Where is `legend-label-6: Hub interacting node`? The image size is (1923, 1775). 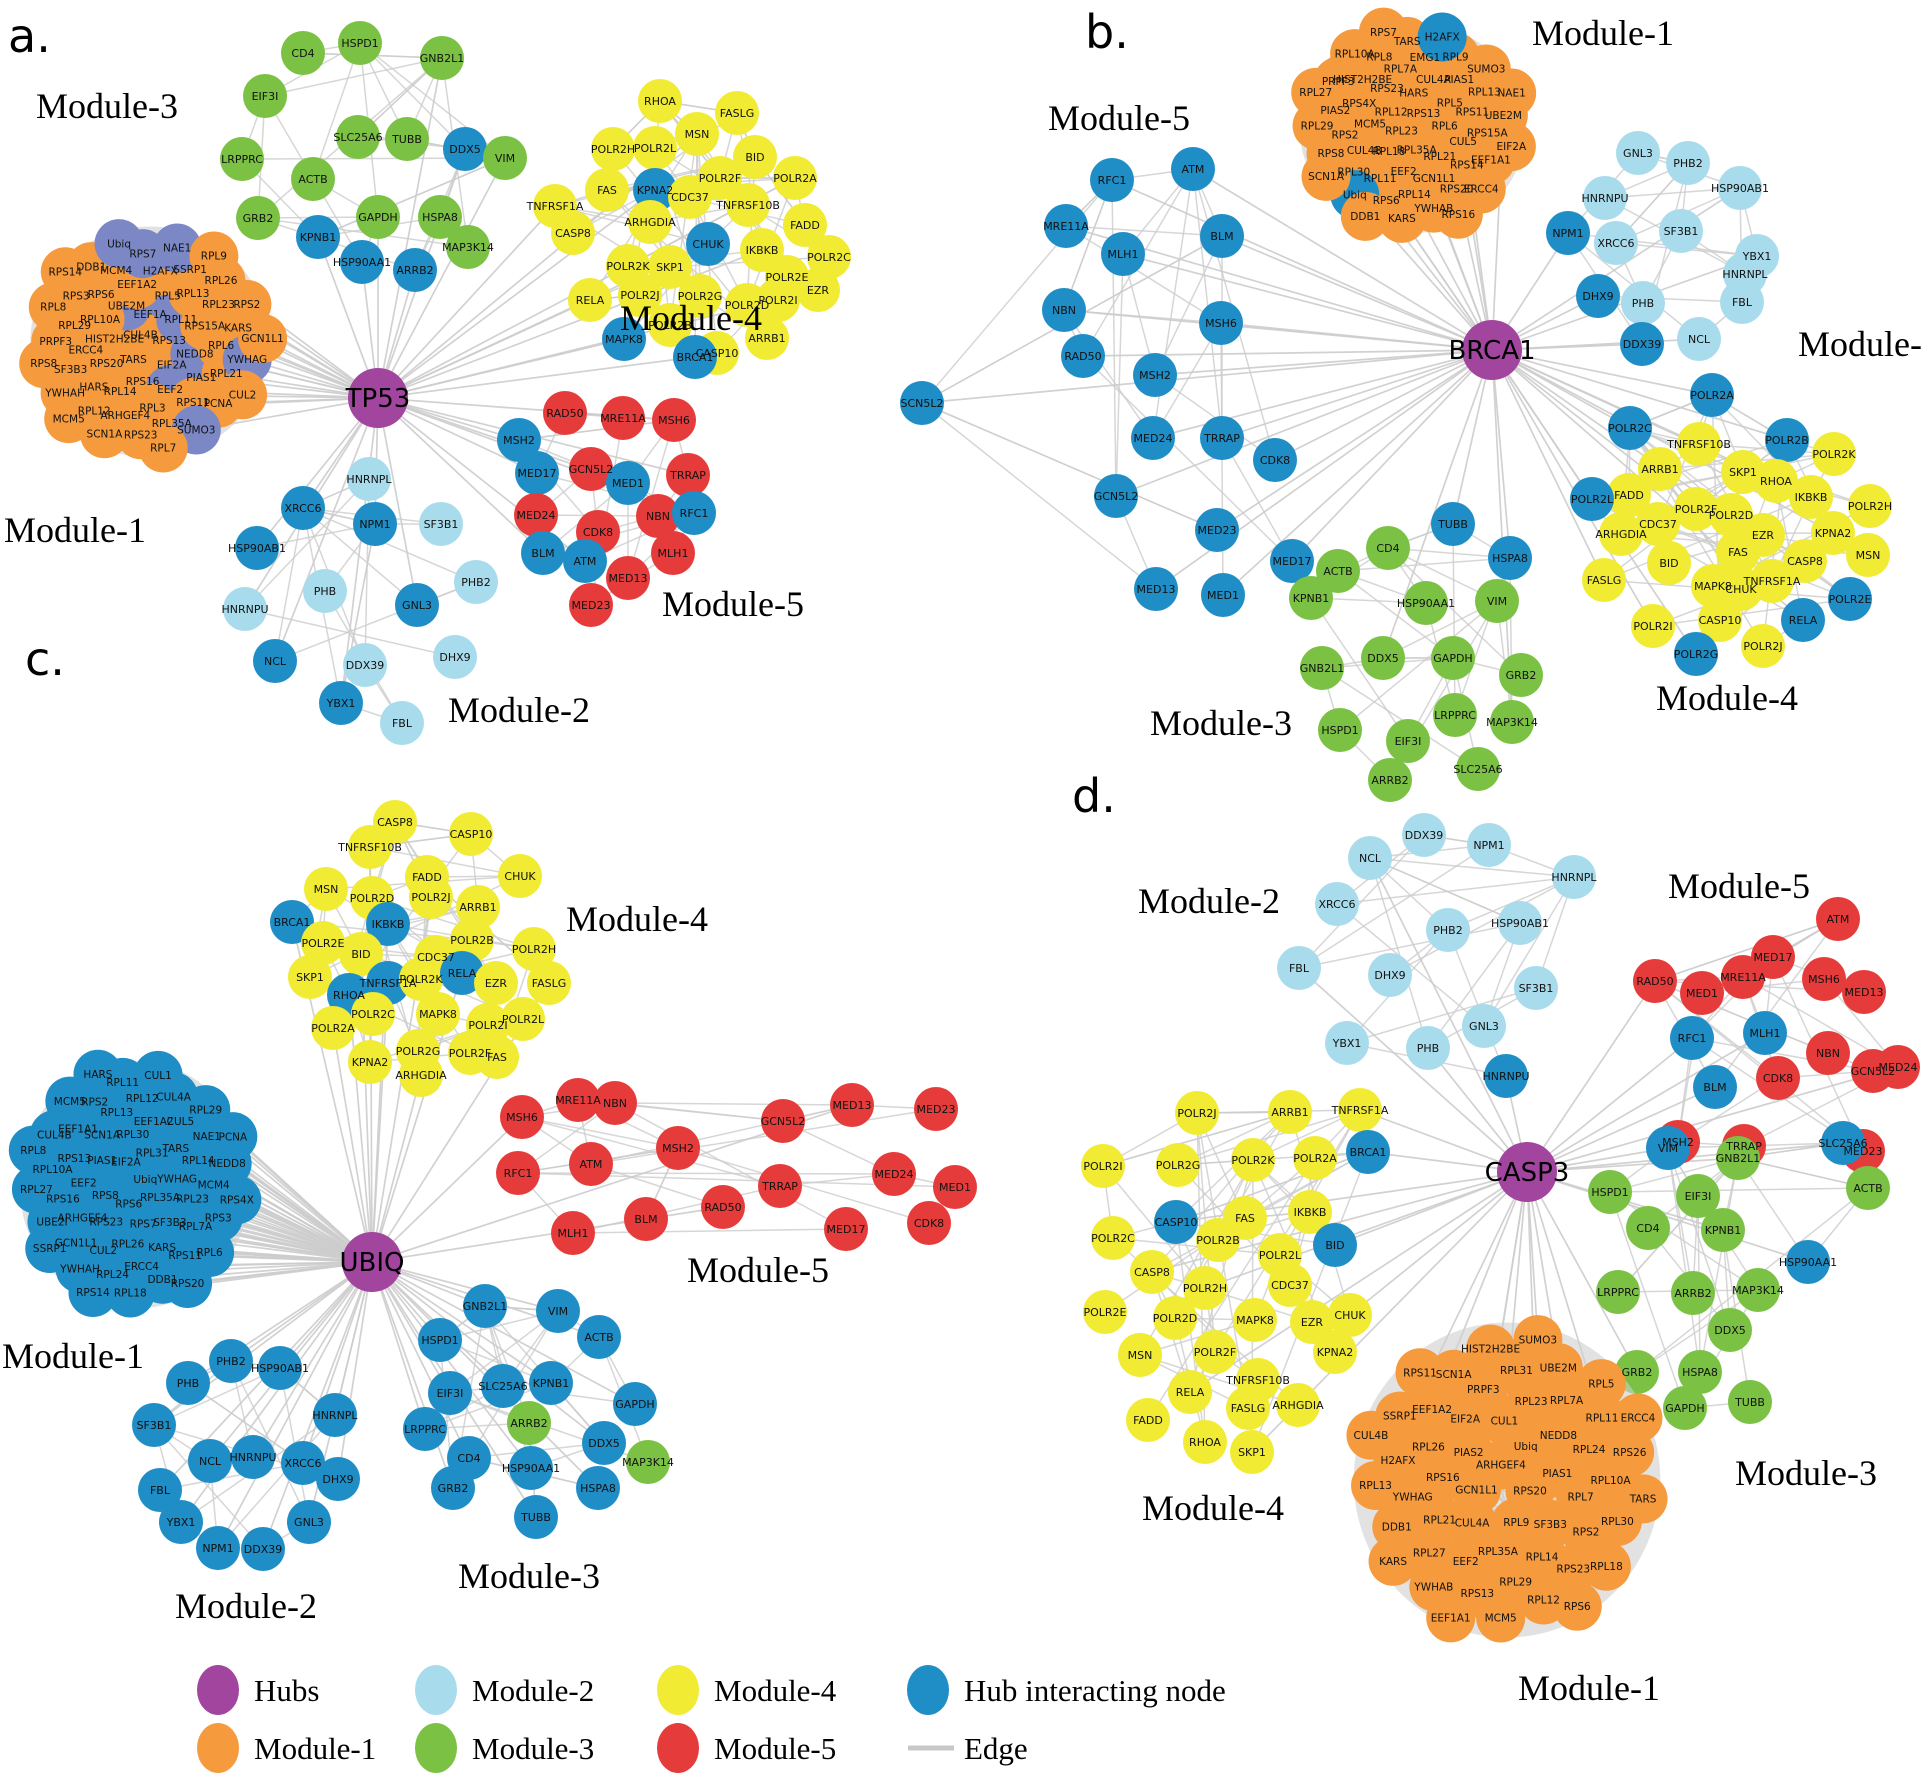
legend-label-6: Hub interacting node is located at coordinates (1095, 1690).